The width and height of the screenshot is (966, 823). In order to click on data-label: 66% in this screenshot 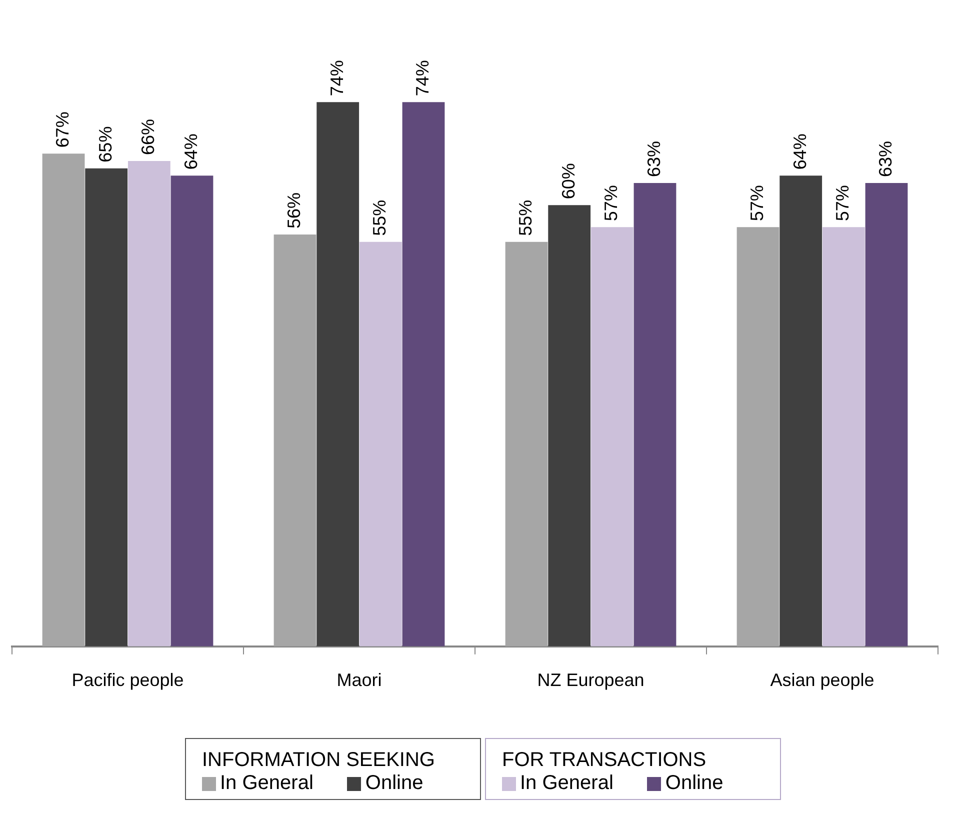, I will do `click(148, 136)`.